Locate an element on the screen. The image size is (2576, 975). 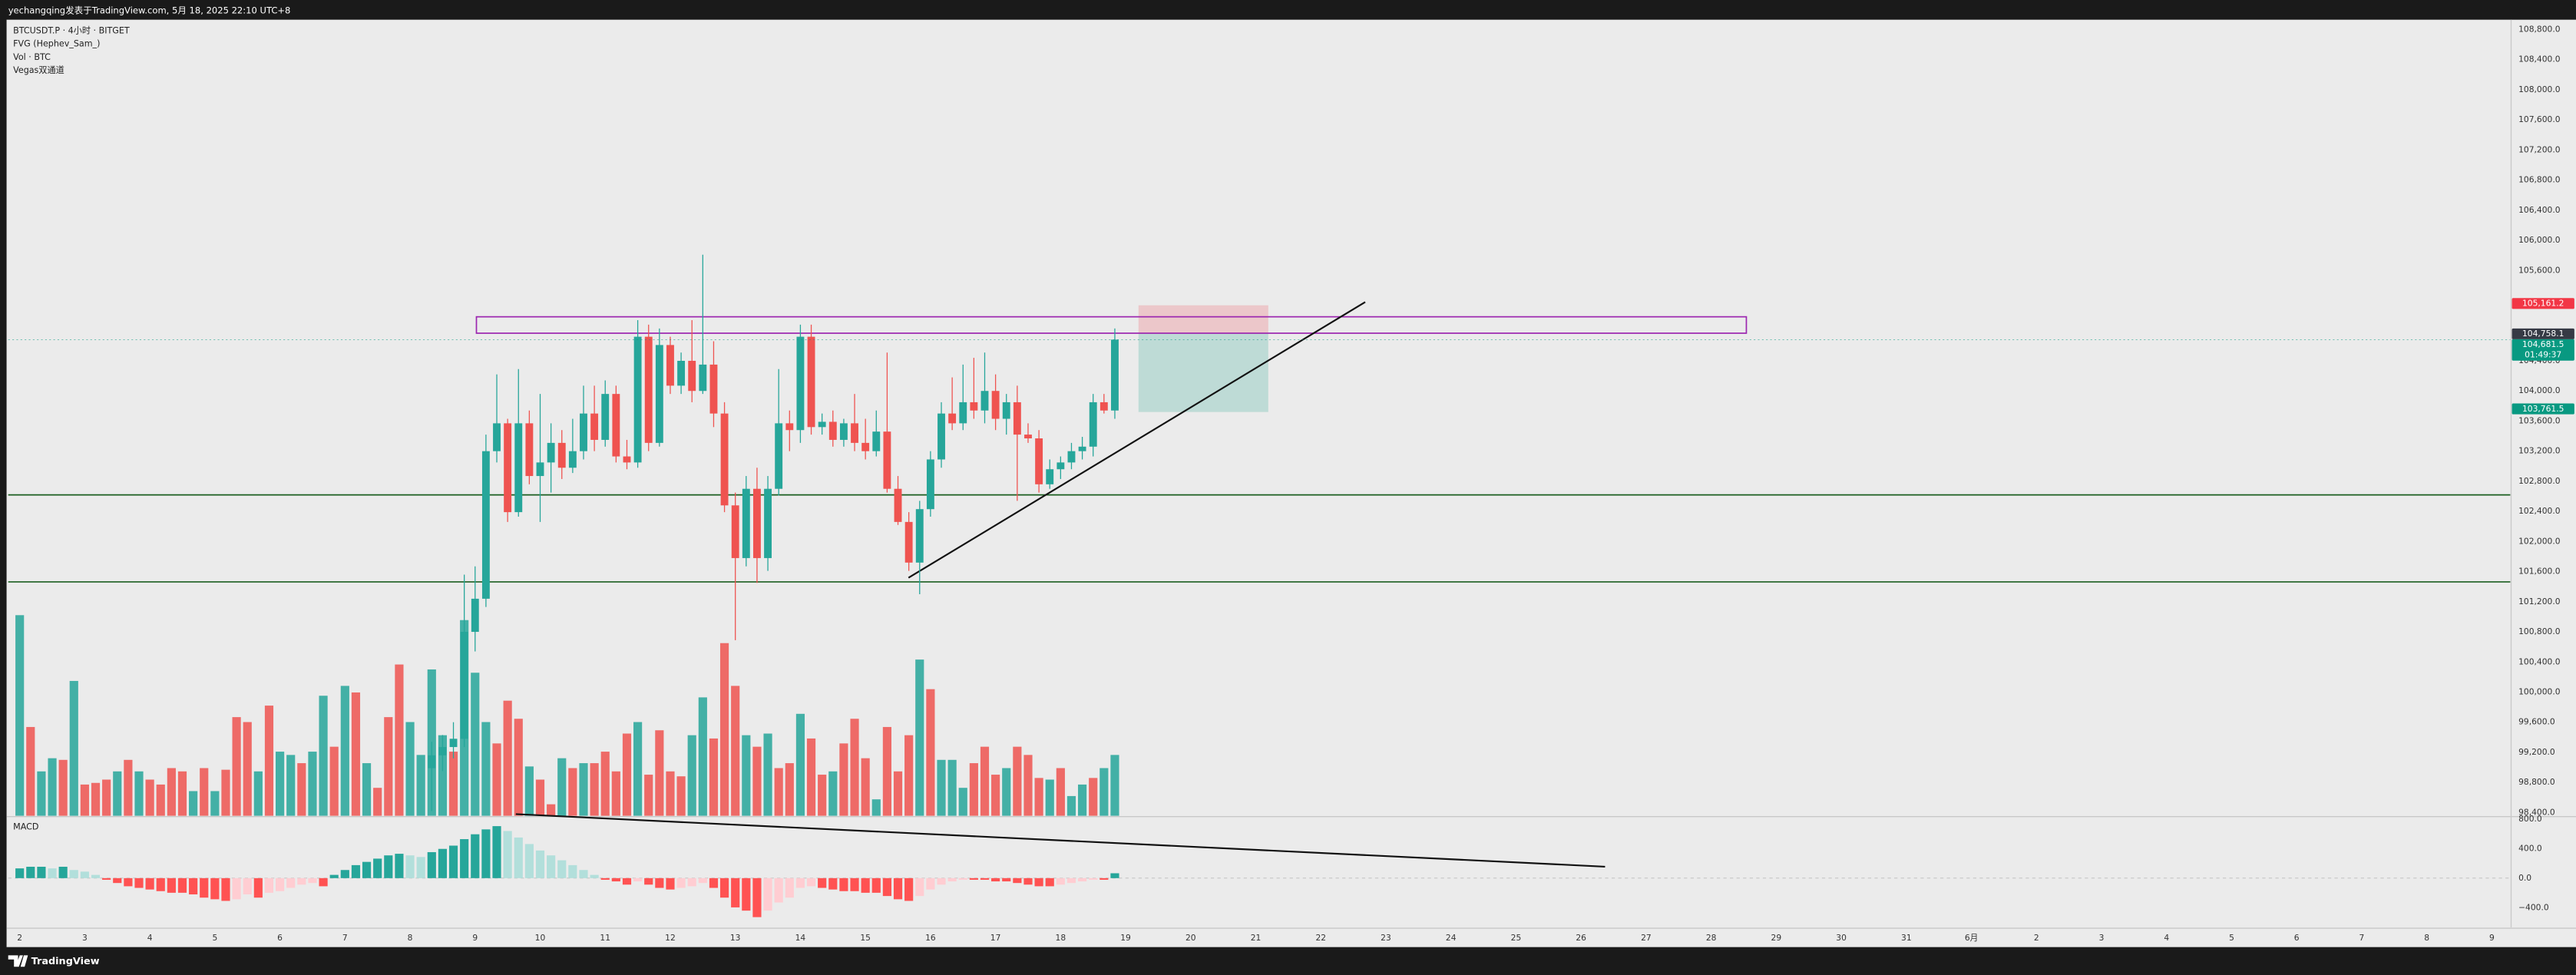
x-tick-label: 6 is located at coordinates (280, 938).